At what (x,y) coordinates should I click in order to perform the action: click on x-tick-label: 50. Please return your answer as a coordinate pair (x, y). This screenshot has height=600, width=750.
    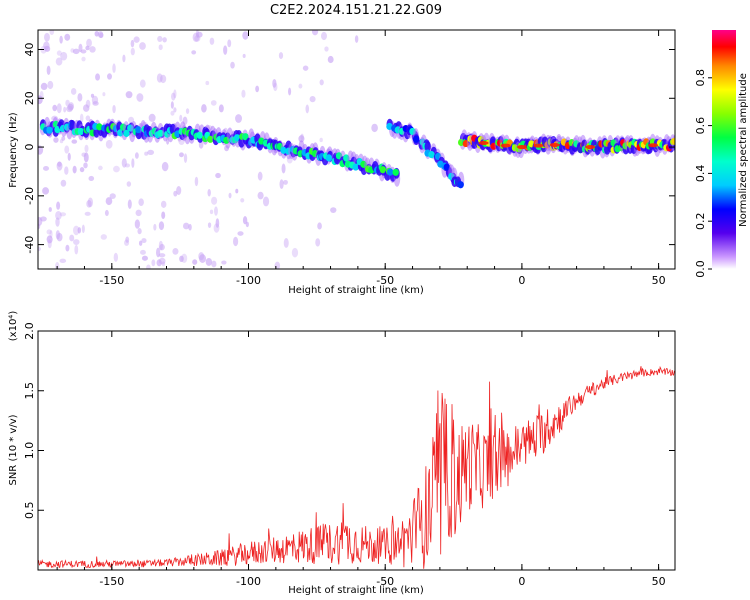
    Looking at the image, I should click on (659, 581).